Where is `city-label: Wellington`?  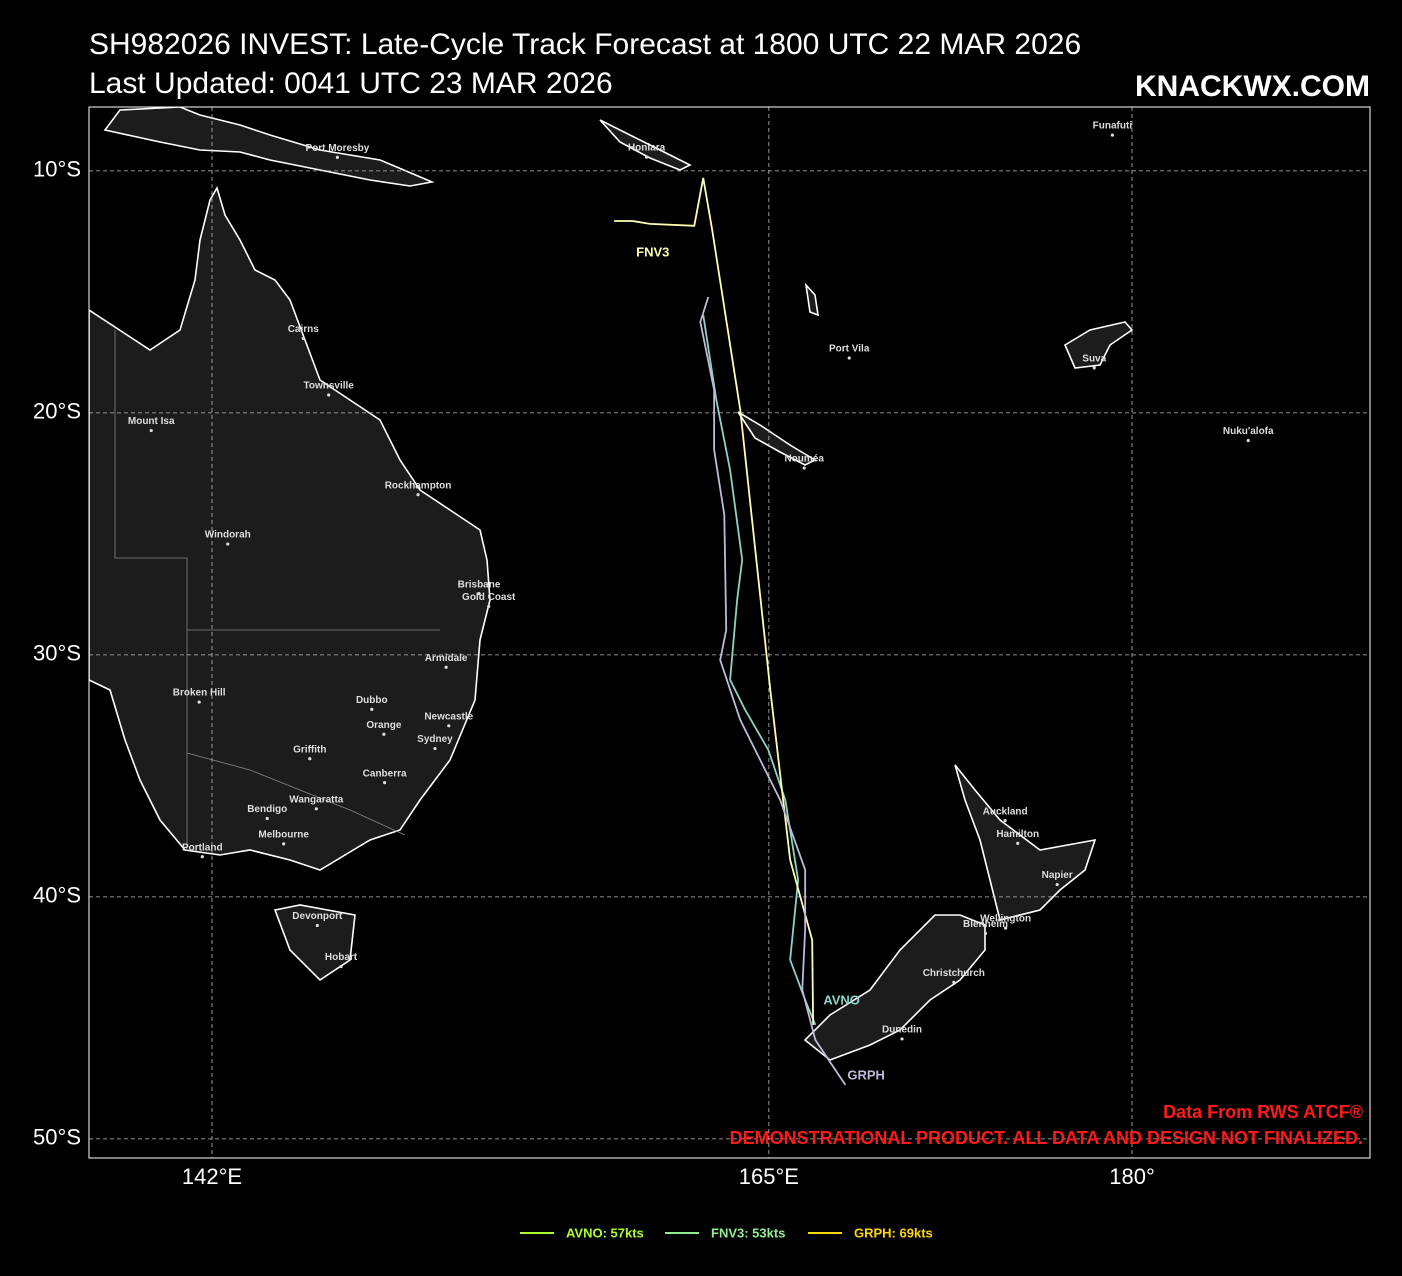
city-label: Wellington is located at coordinates (1005, 919).